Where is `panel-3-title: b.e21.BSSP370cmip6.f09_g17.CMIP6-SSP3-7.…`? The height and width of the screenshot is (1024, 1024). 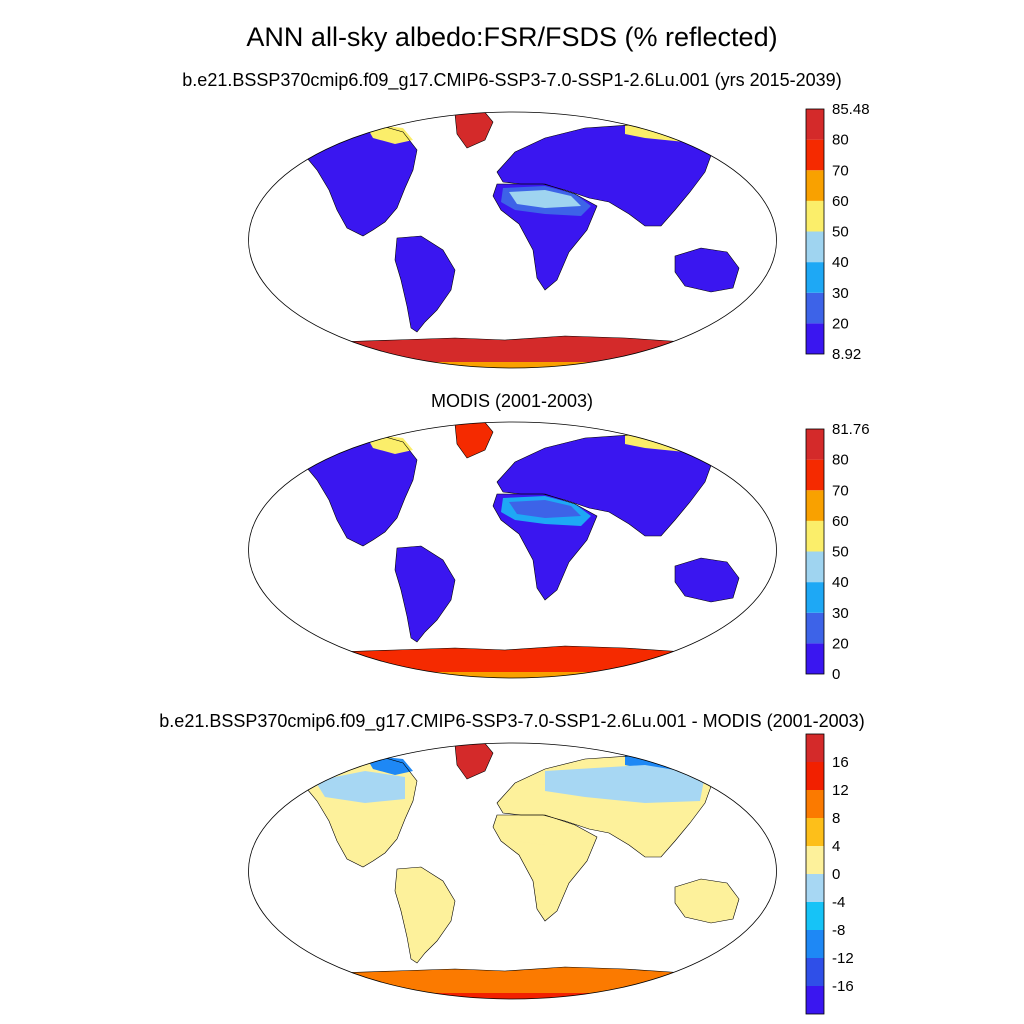
panel-3-title: b.e21.BSSP370cmip6.f09_g17.CMIP6-SSP3-7.… is located at coordinates (512, 721).